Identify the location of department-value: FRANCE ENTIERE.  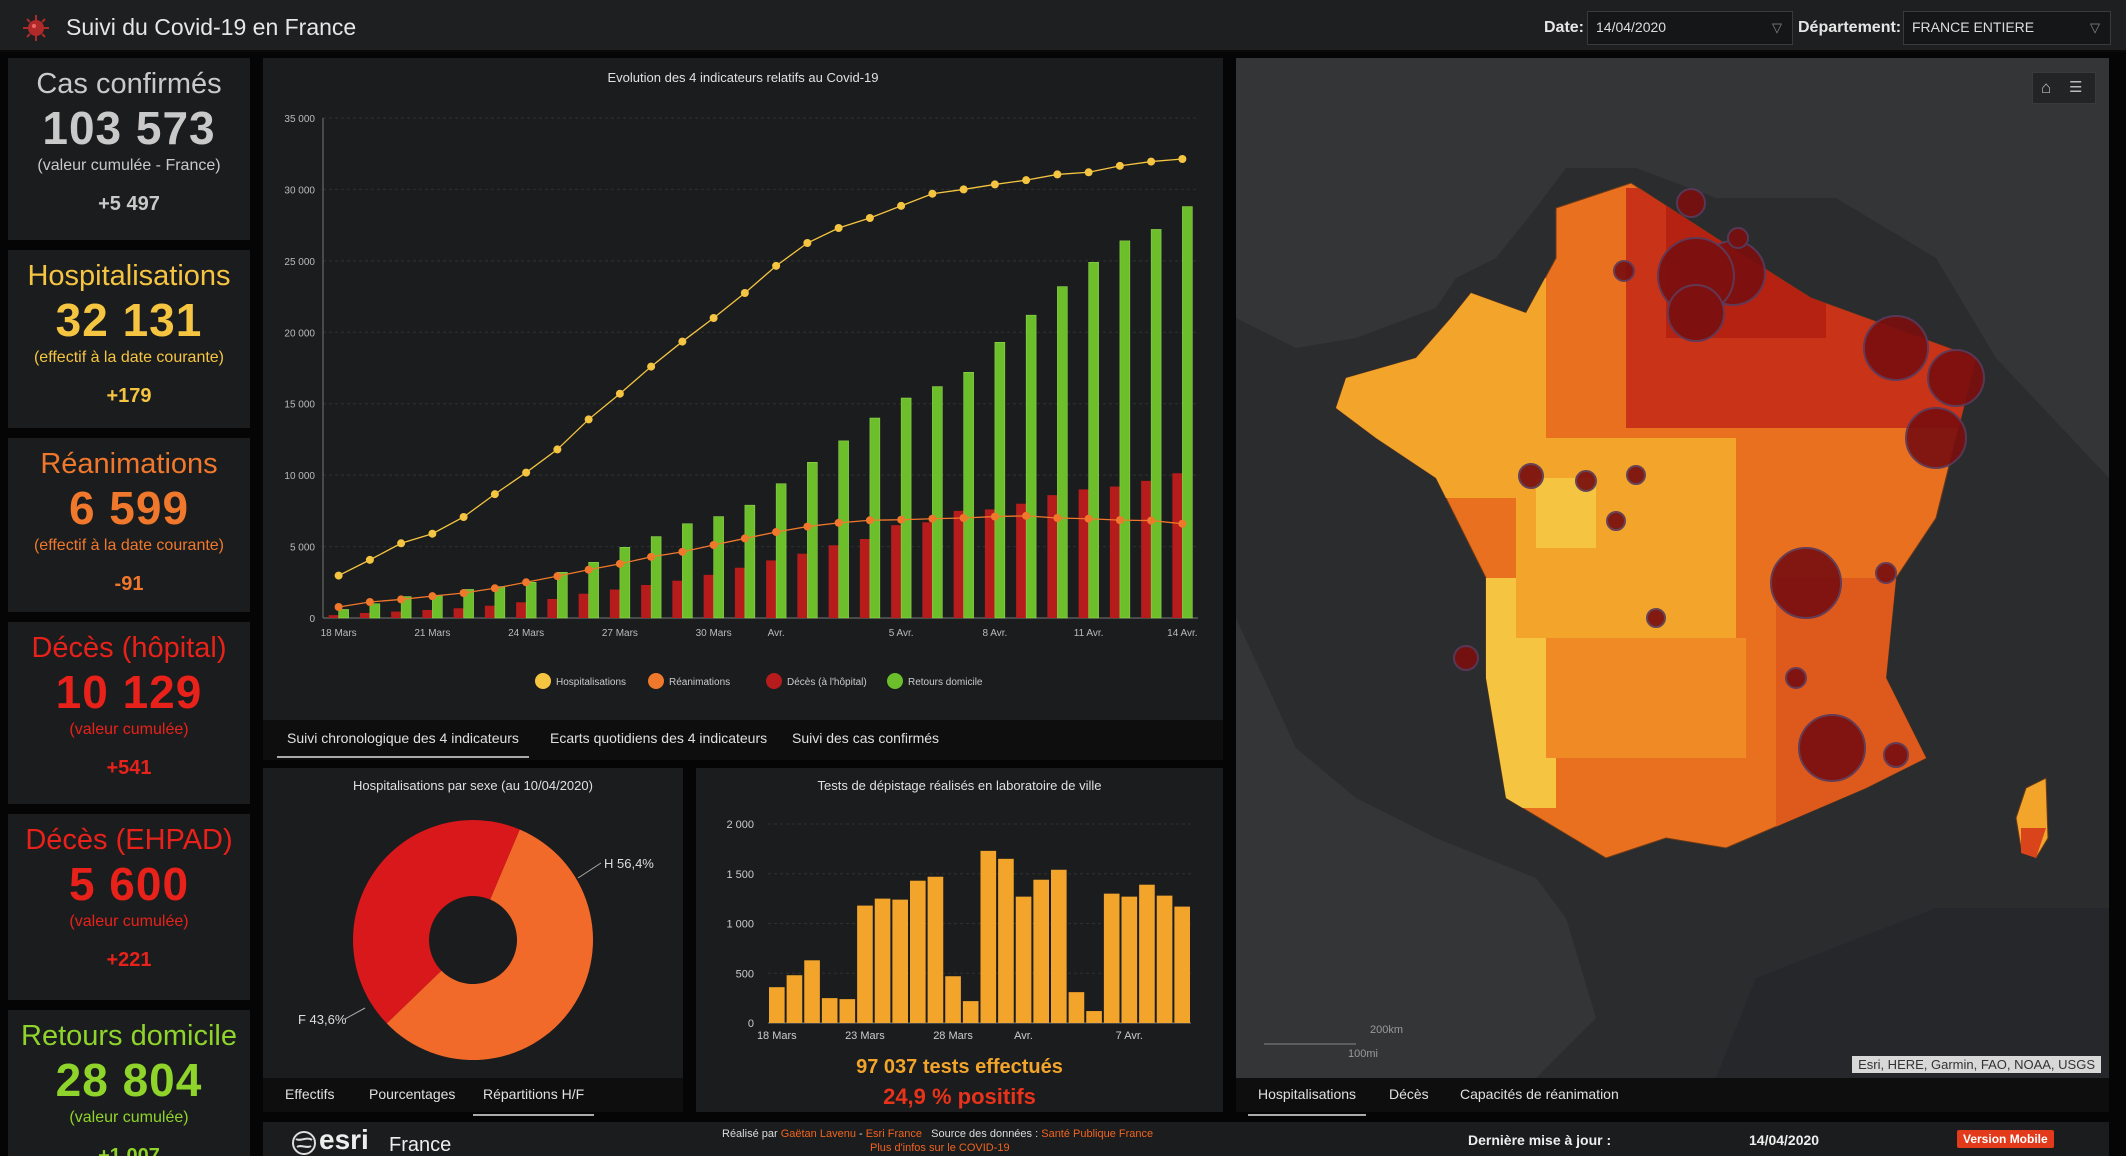
(1973, 27).